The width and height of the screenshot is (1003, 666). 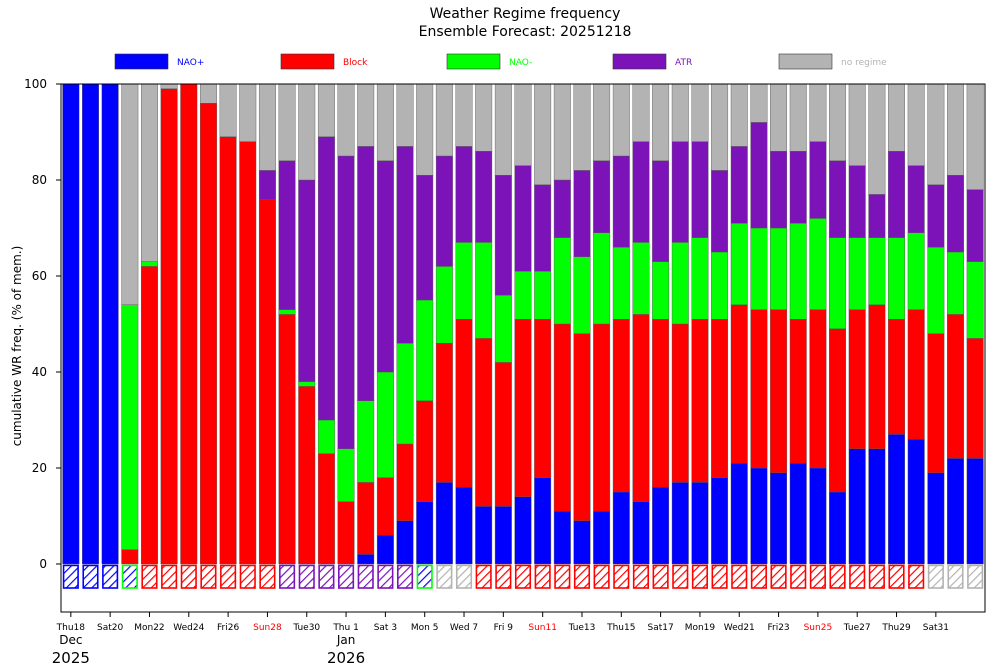 What do you see at coordinates (504, 628) in the screenshot?
I see `x-tick-label-22: Fri 9` at bounding box center [504, 628].